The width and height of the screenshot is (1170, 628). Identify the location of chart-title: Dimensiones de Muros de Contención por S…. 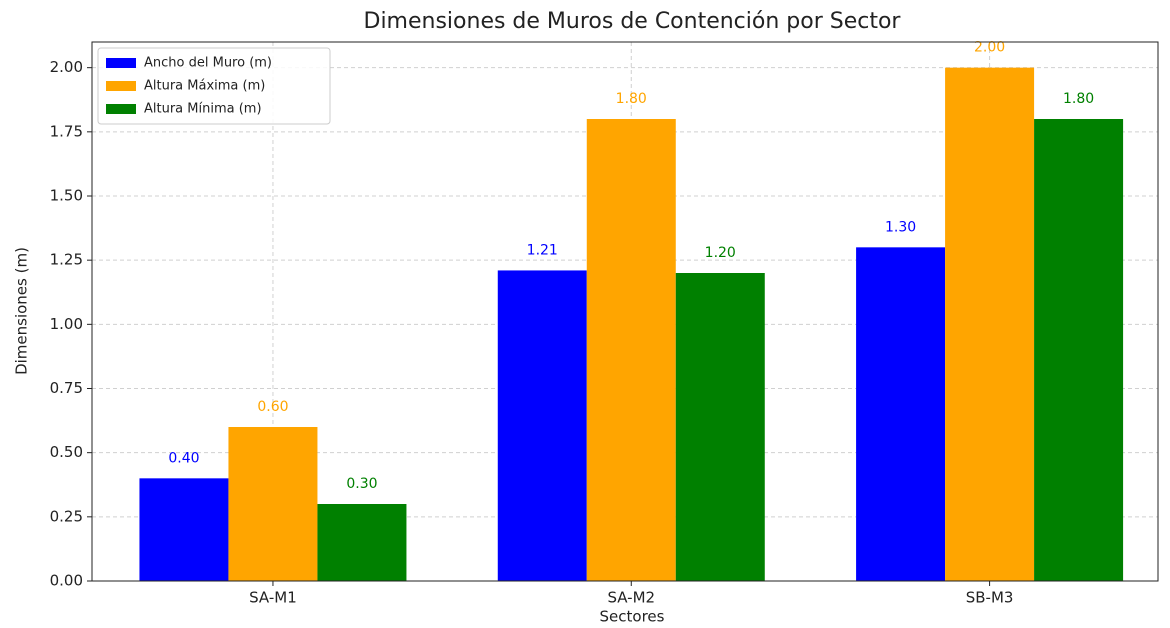
(633, 21).